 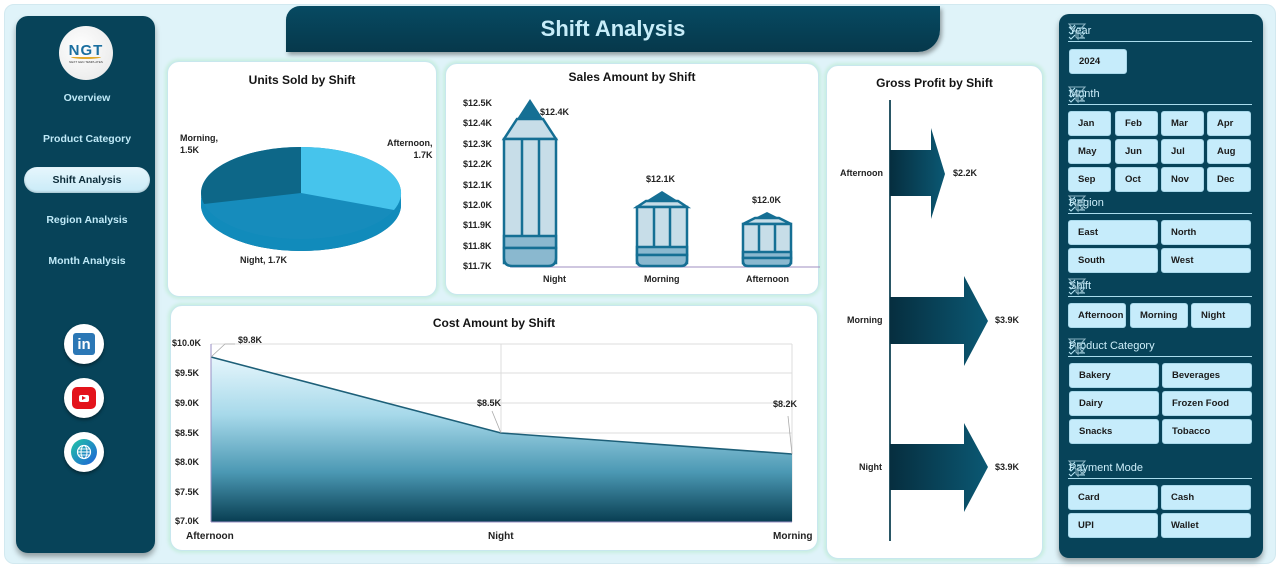 I want to click on pie-slice-morning, so click(x=251, y=175).